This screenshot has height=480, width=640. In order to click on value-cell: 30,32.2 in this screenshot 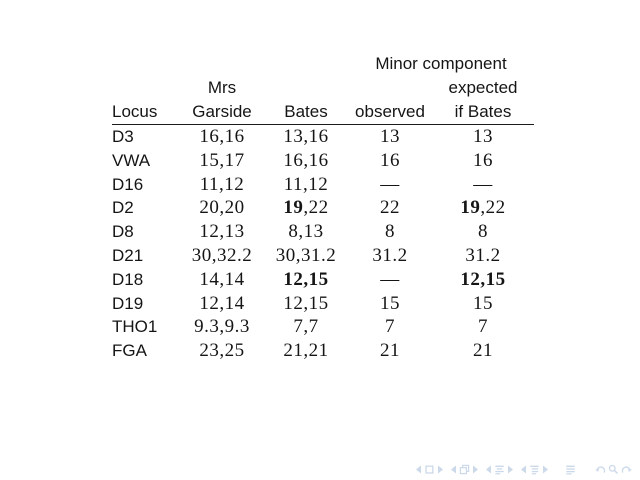, I will do `click(222, 255)`.